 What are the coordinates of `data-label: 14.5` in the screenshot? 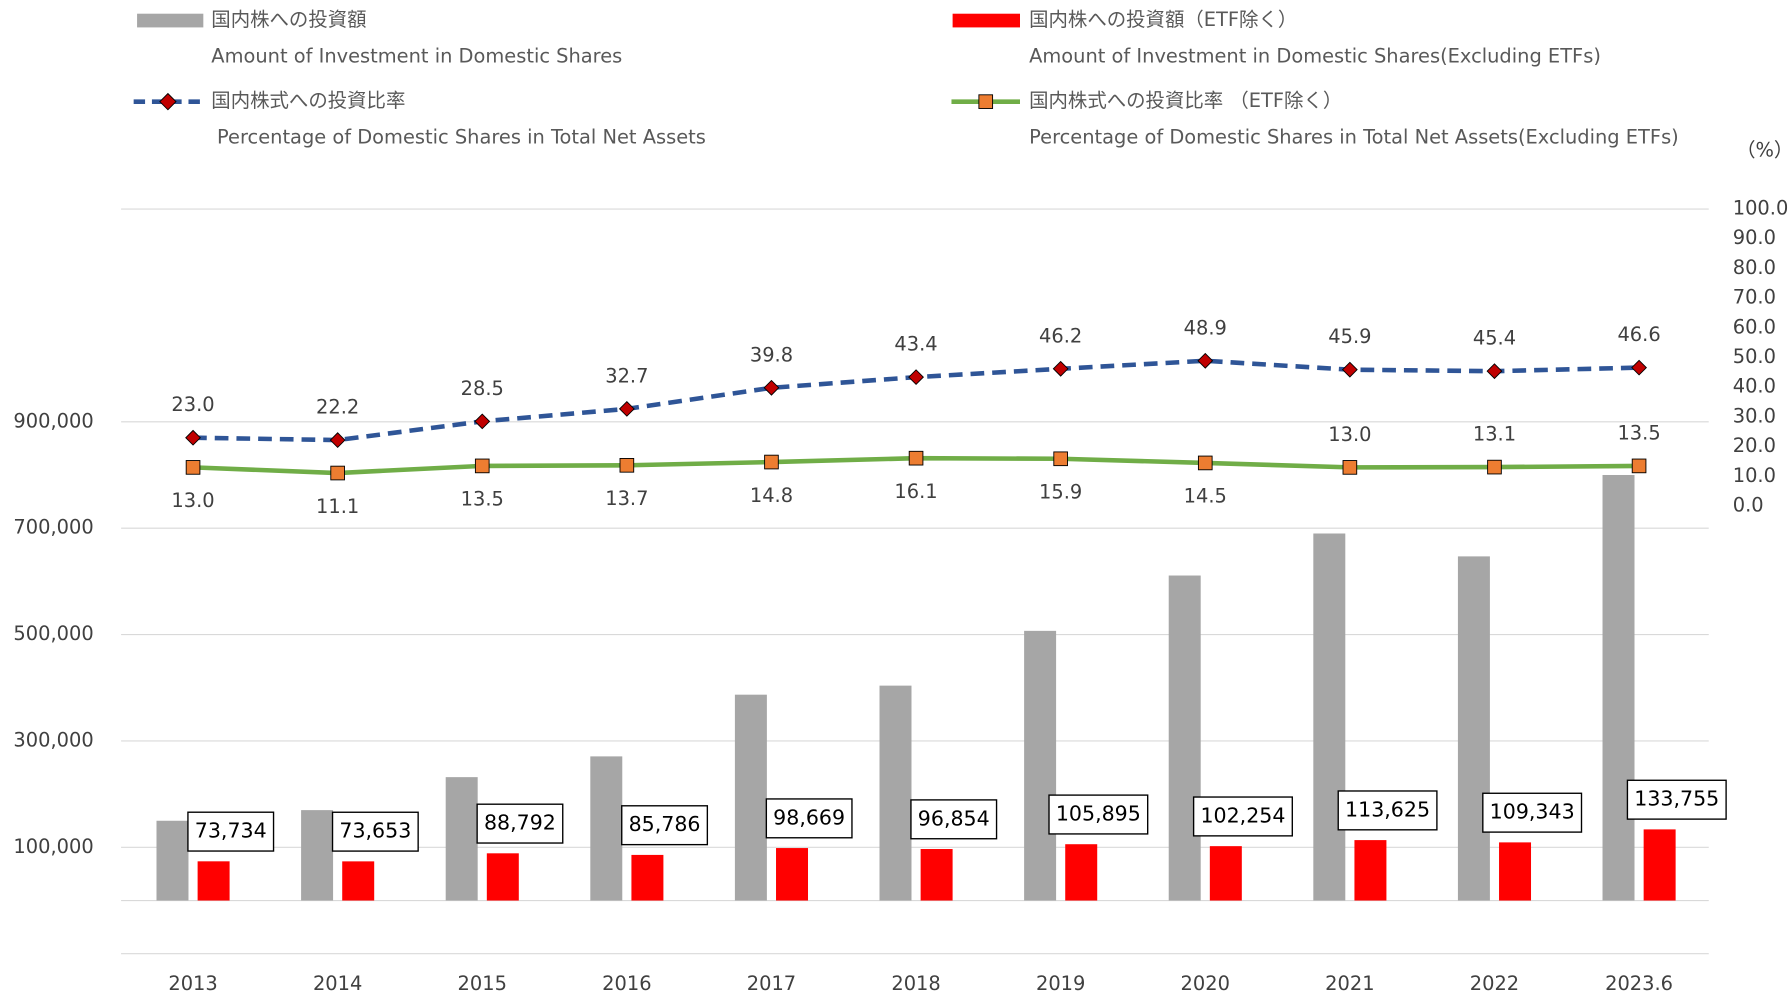 It's located at (1205, 496).